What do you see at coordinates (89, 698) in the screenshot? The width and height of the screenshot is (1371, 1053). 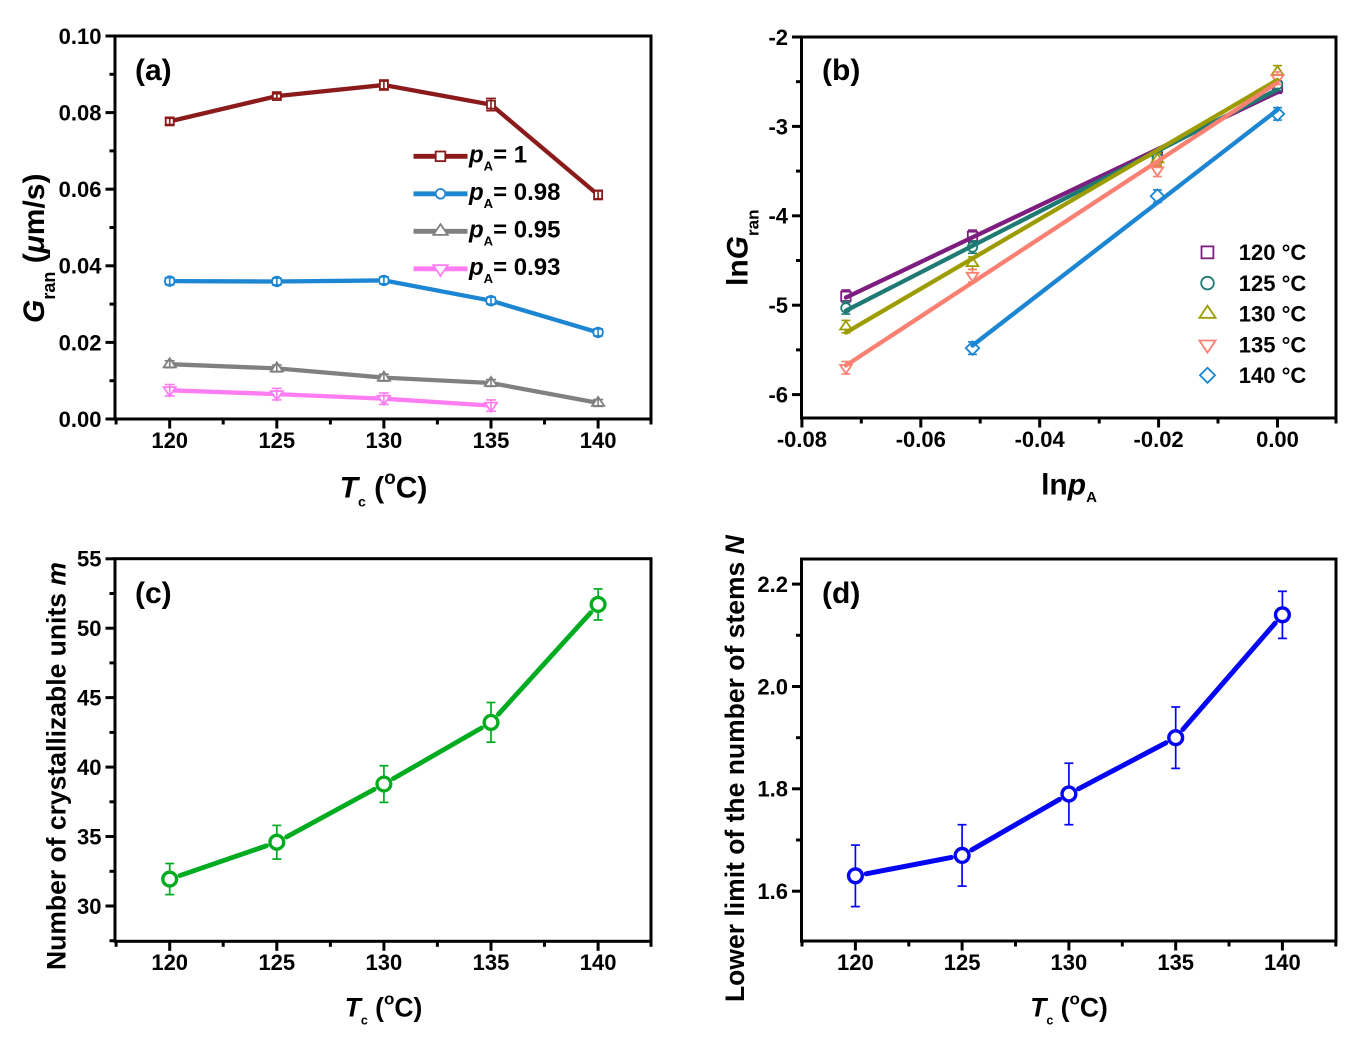 I see `svg-text: 45` at bounding box center [89, 698].